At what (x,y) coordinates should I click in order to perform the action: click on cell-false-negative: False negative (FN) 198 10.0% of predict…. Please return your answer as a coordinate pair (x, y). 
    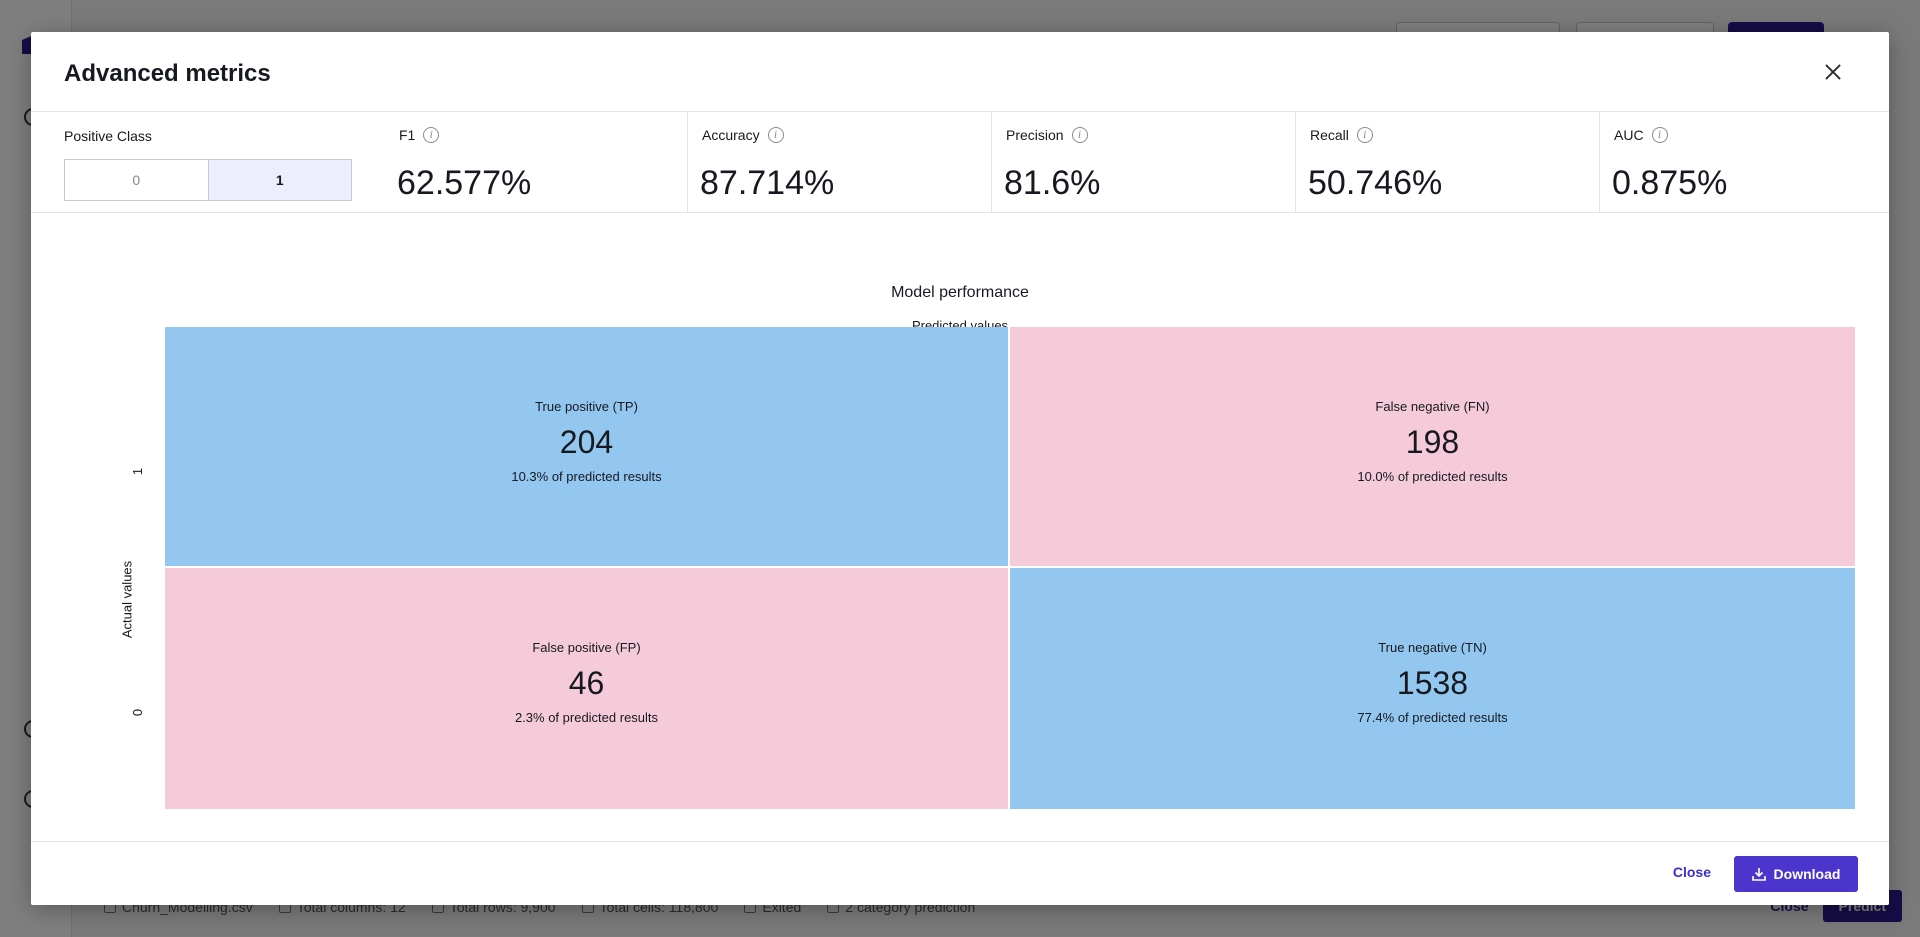
    Looking at the image, I should click on (1432, 446).